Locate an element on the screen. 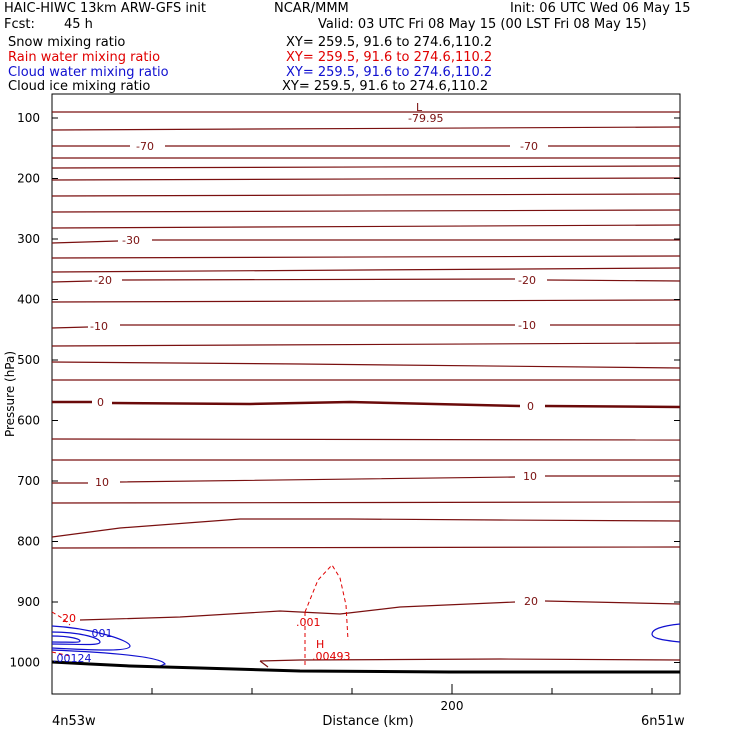 The image size is (740, 740). contour-label: -30 is located at coordinates (131, 240).